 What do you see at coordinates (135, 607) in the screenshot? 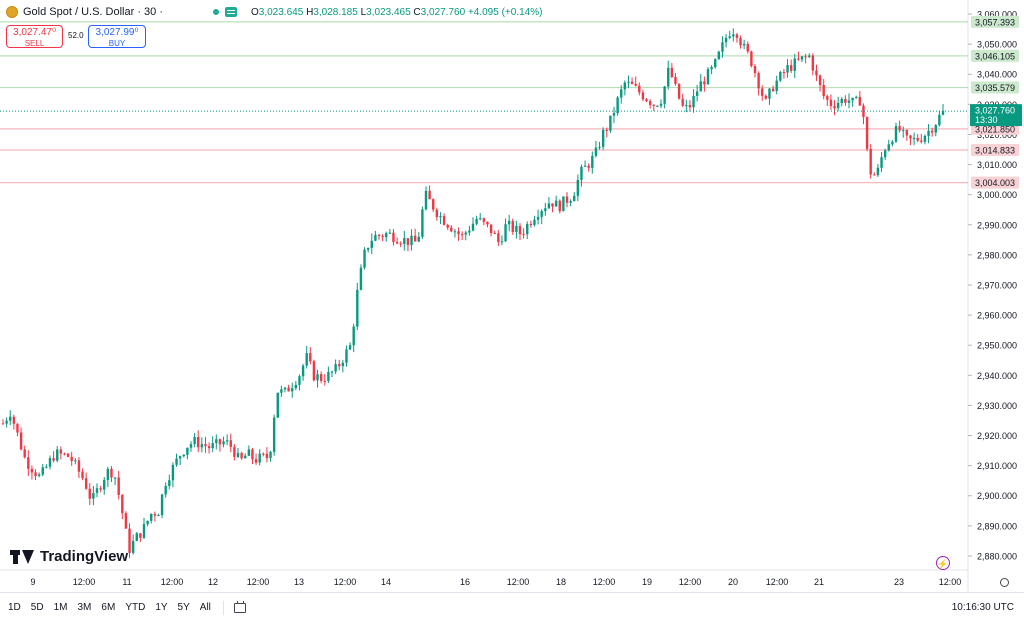
I see `range-button-ytd: YTD` at bounding box center [135, 607].